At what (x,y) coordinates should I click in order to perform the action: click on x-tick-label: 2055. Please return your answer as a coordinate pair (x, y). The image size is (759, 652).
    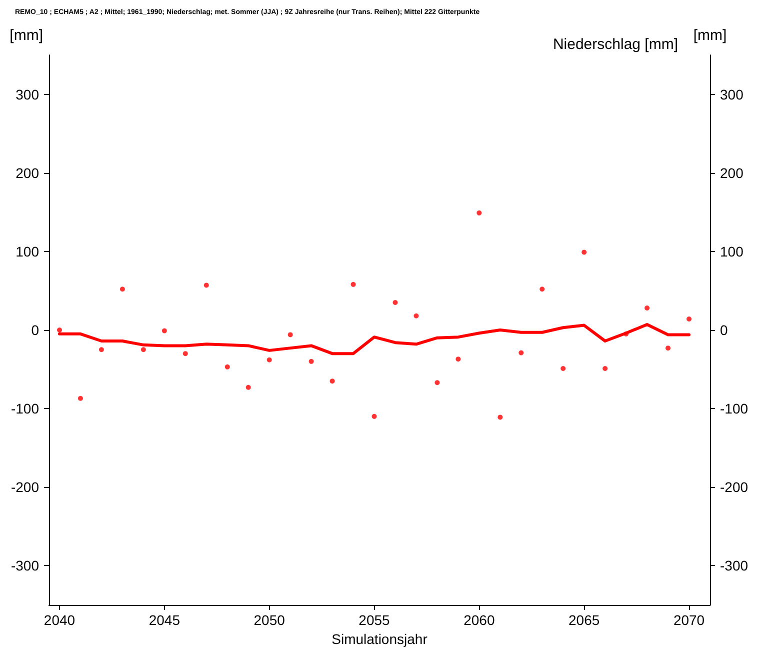
    Looking at the image, I should click on (374, 620).